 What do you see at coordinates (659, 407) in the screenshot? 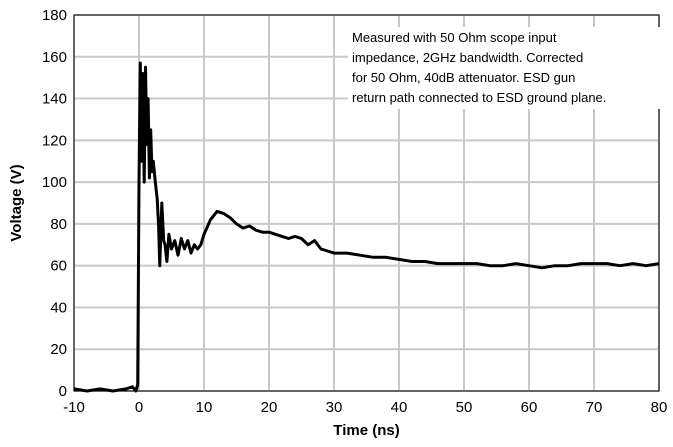
I see `x-tick-label: 80` at bounding box center [659, 407].